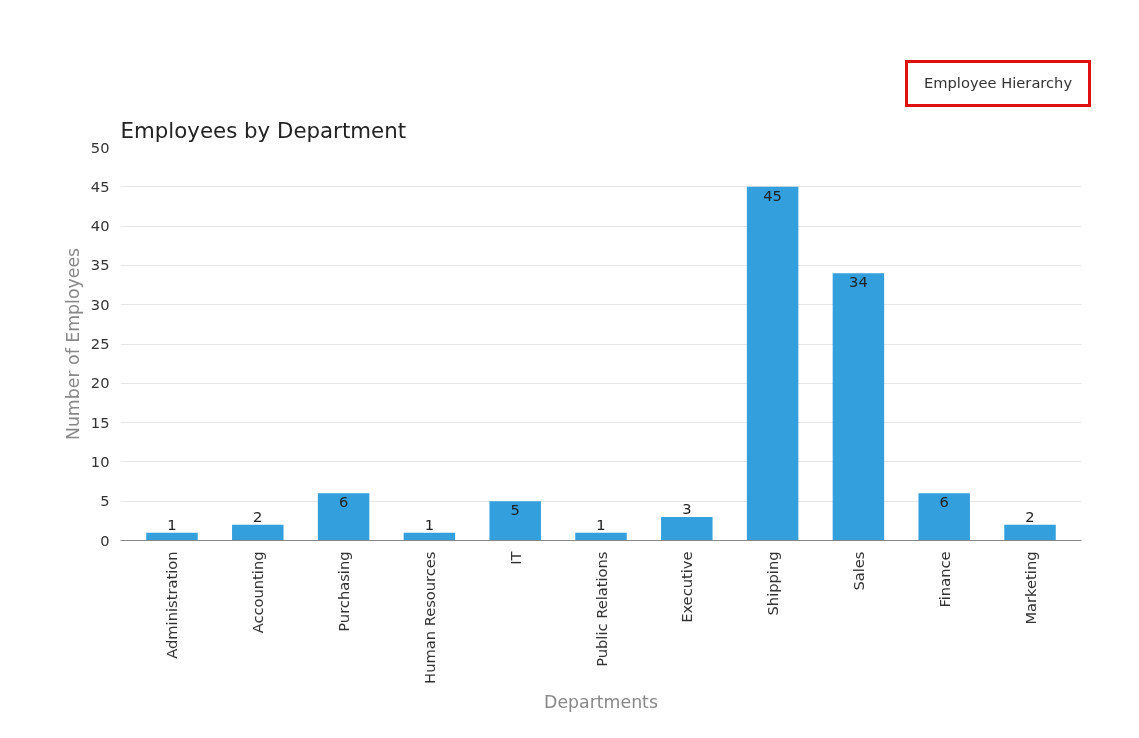 The height and width of the screenshot is (738, 1139). Describe the element at coordinates (601, 609) in the screenshot. I see `x-tick-label: Public Relations` at that location.